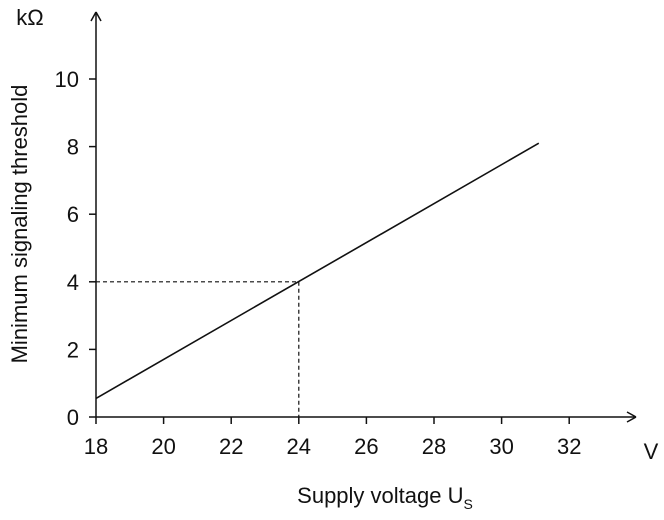 Image resolution: width=664 pixels, height=520 pixels. Describe the element at coordinates (73, 417) in the screenshot. I see `y-tick-label: 0` at that location.